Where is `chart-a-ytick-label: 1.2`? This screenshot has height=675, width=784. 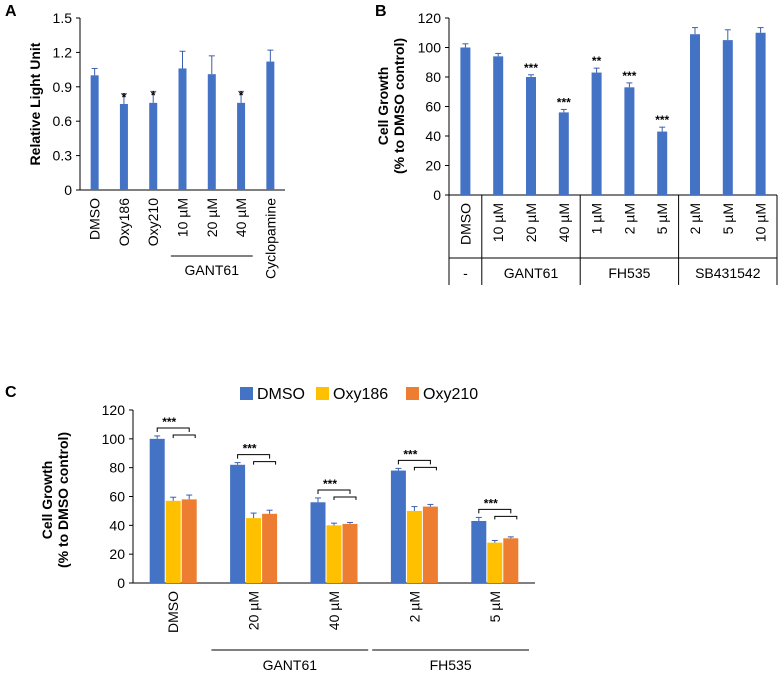 chart-a-ytick-label: 1.2 is located at coordinates (63, 52).